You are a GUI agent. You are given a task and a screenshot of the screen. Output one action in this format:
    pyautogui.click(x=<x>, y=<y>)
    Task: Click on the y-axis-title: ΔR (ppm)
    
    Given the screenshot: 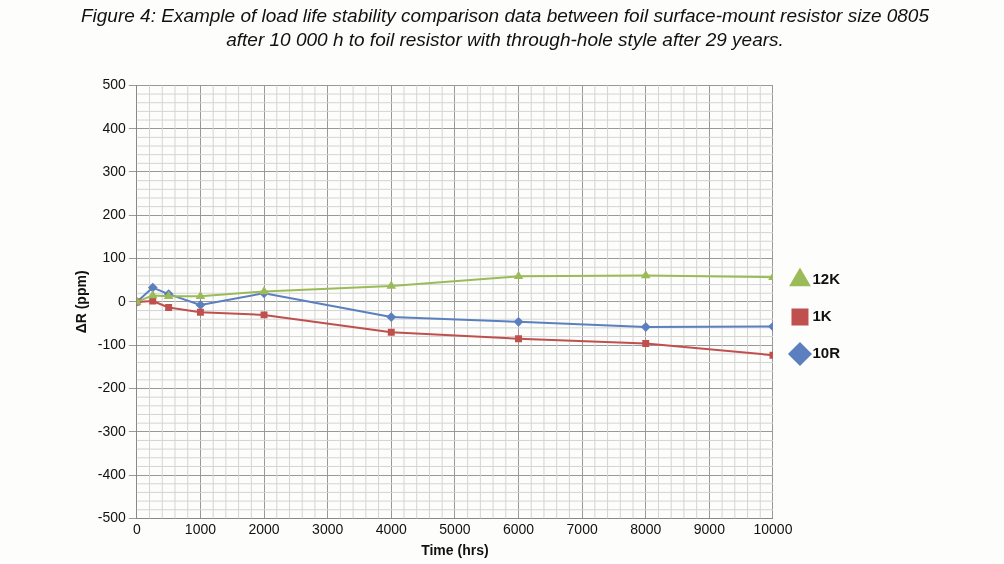 What is the action you would take?
    pyautogui.click(x=81, y=302)
    